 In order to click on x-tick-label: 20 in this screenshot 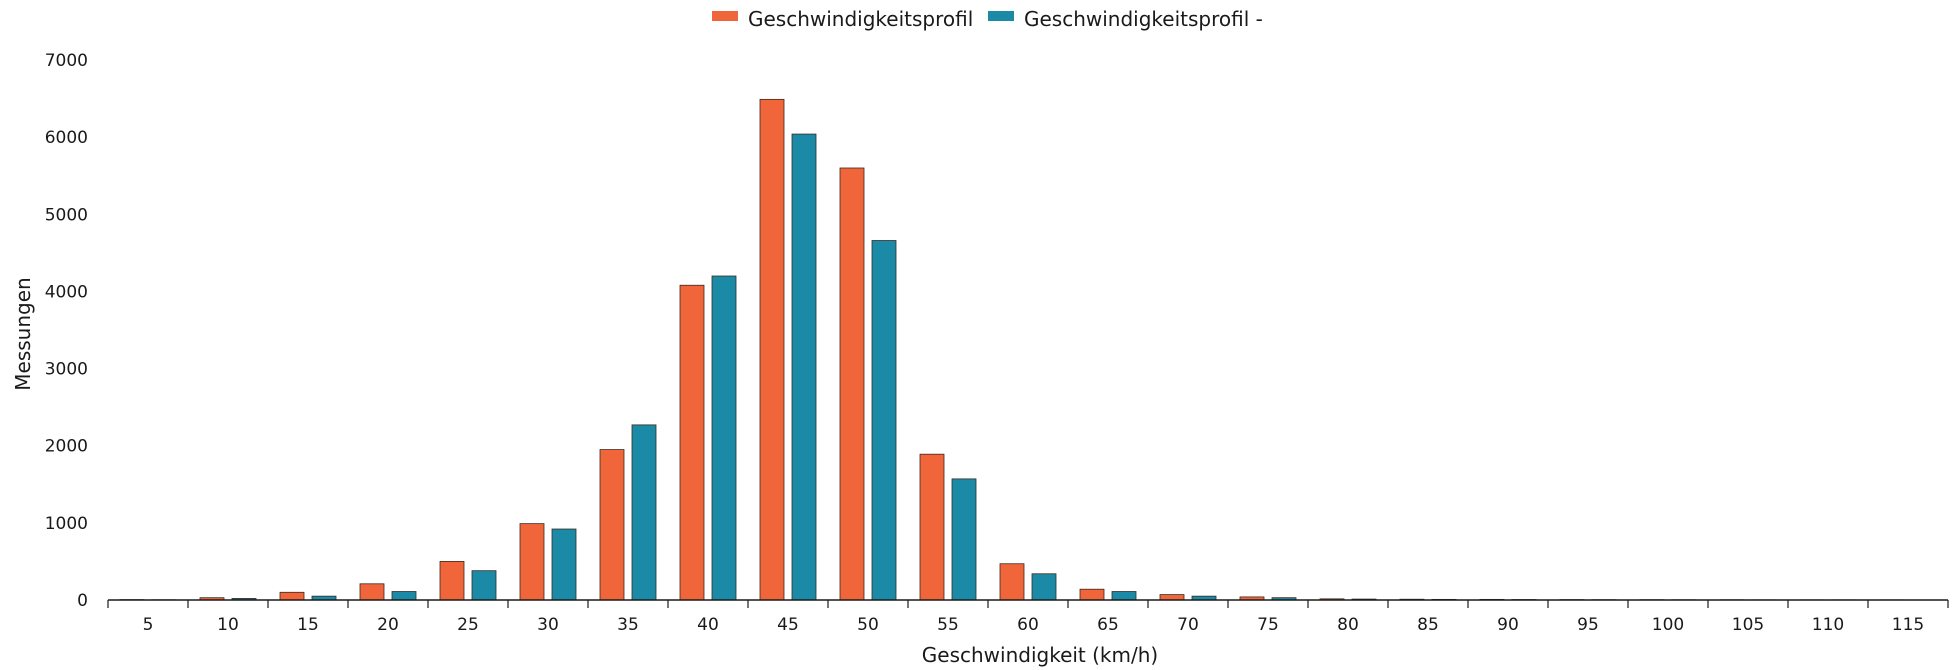, I will do `click(388, 625)`.